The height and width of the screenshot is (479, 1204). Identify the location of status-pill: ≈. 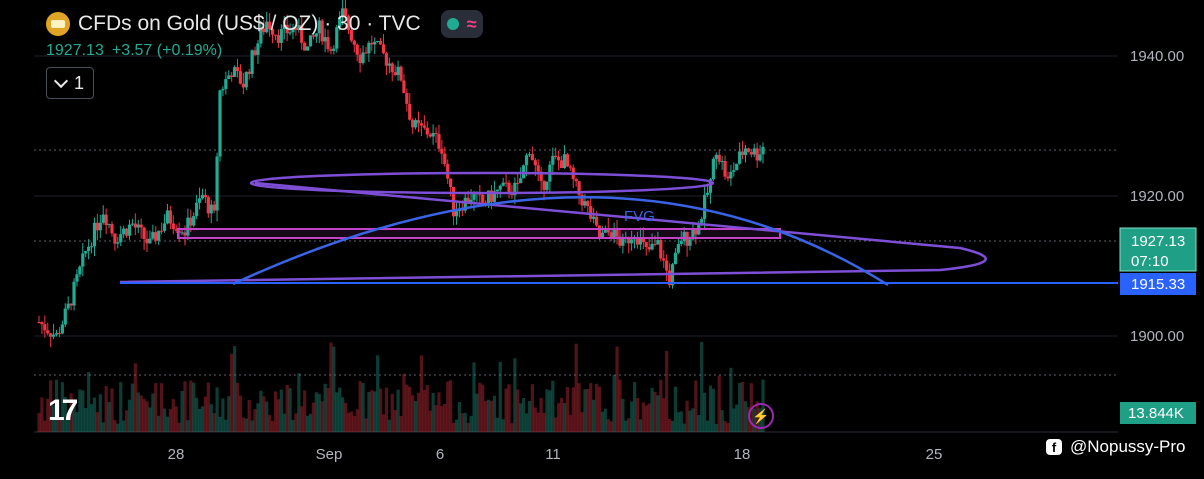
(461, 24).